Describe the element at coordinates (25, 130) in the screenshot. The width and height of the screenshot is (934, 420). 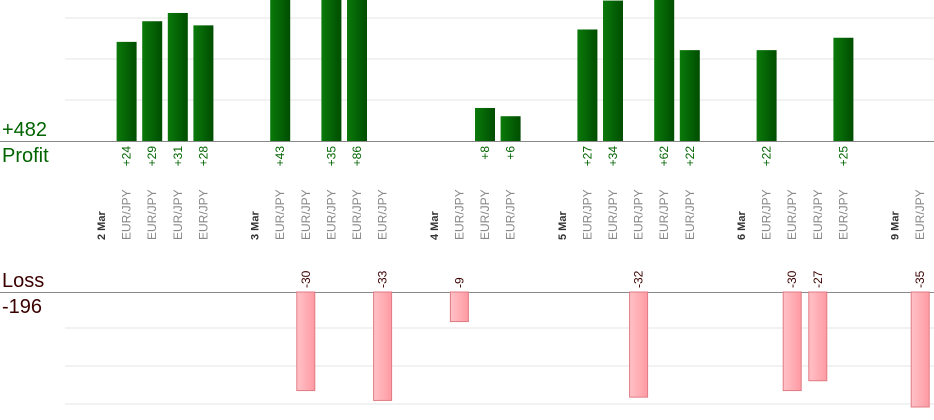
I see `profit-total: +482` at that location.